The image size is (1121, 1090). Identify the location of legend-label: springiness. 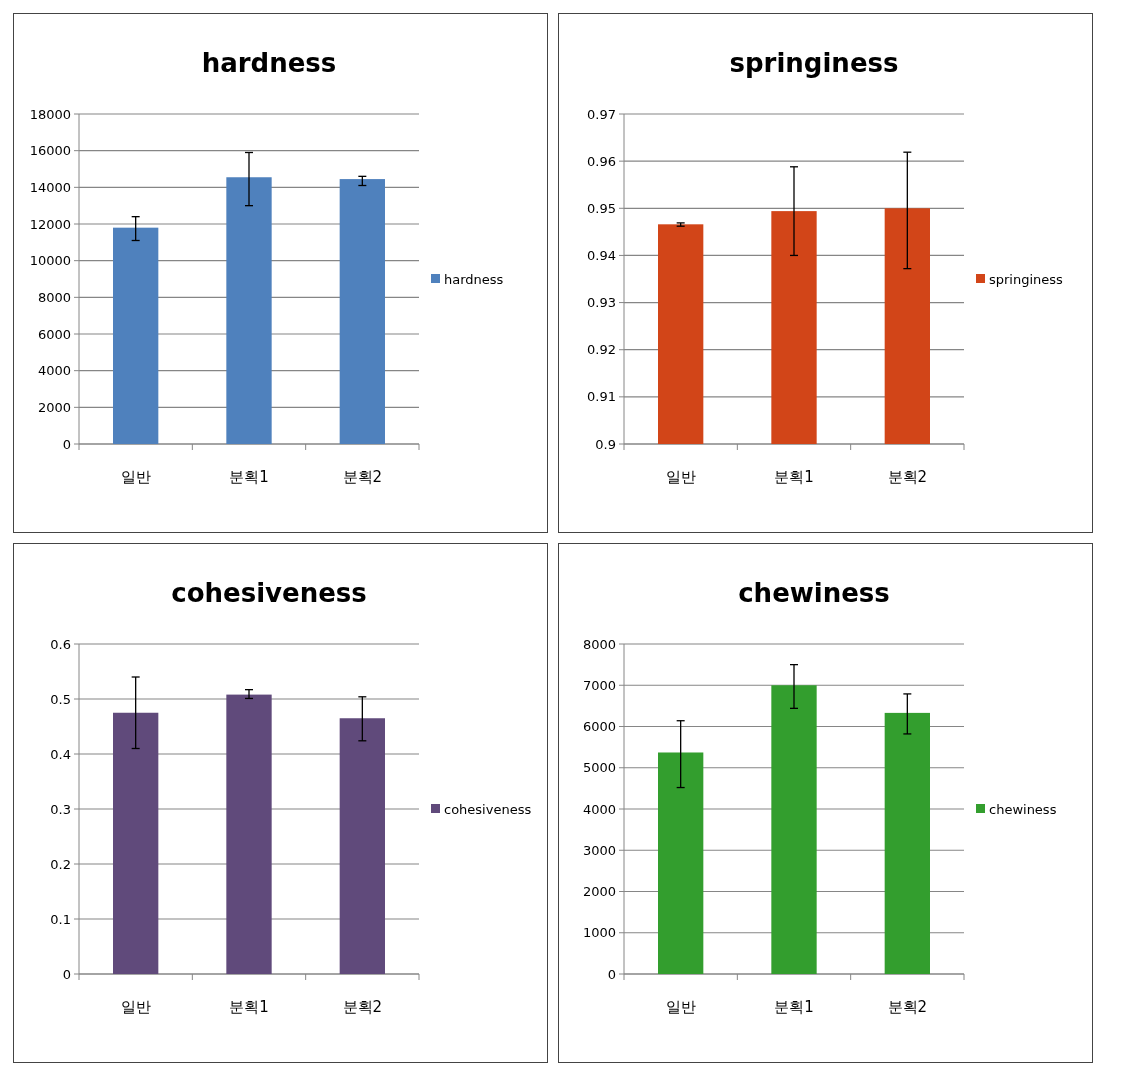
(1026, 279).